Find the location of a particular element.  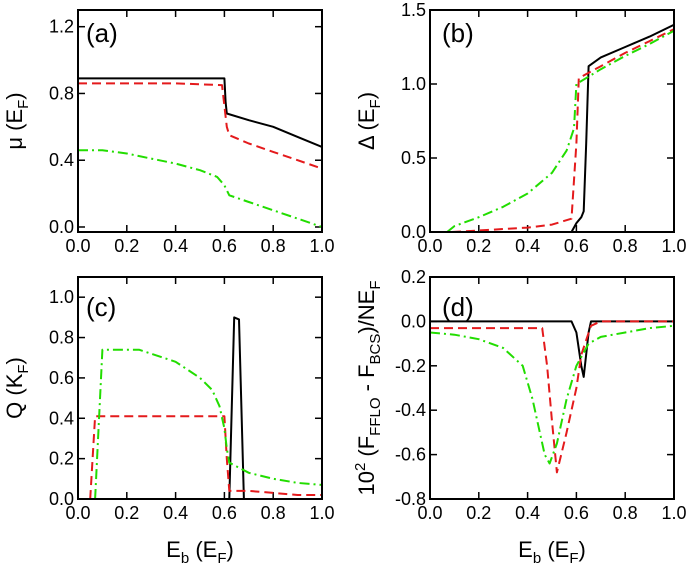

panel-d-xlabel-sub: b is located at coordinates (537, 558).